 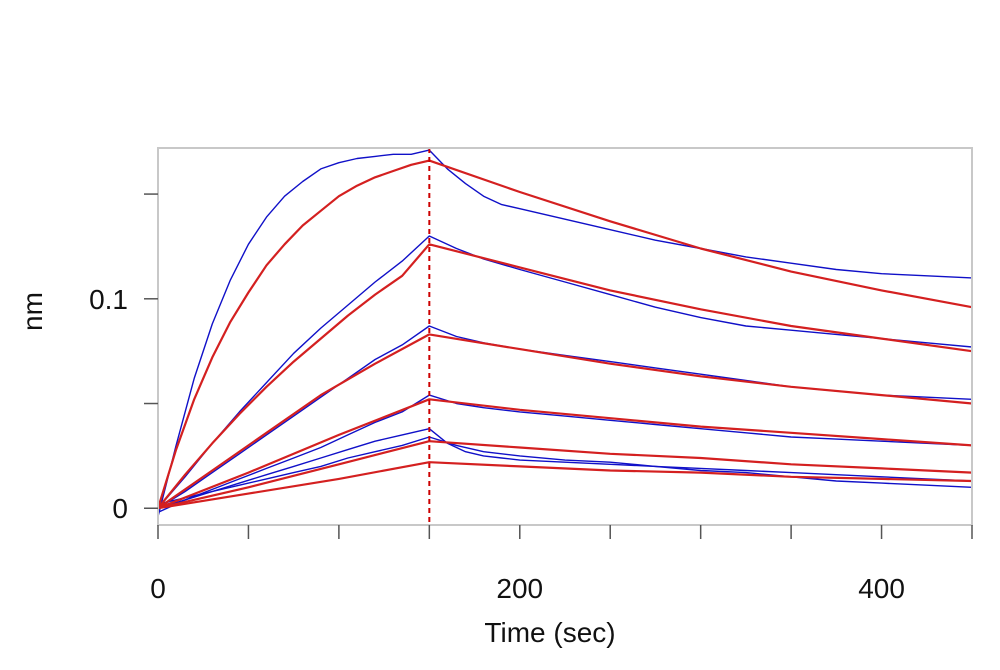 I want to click on x-tick-label-0: 0, so click(x=158, y=588).